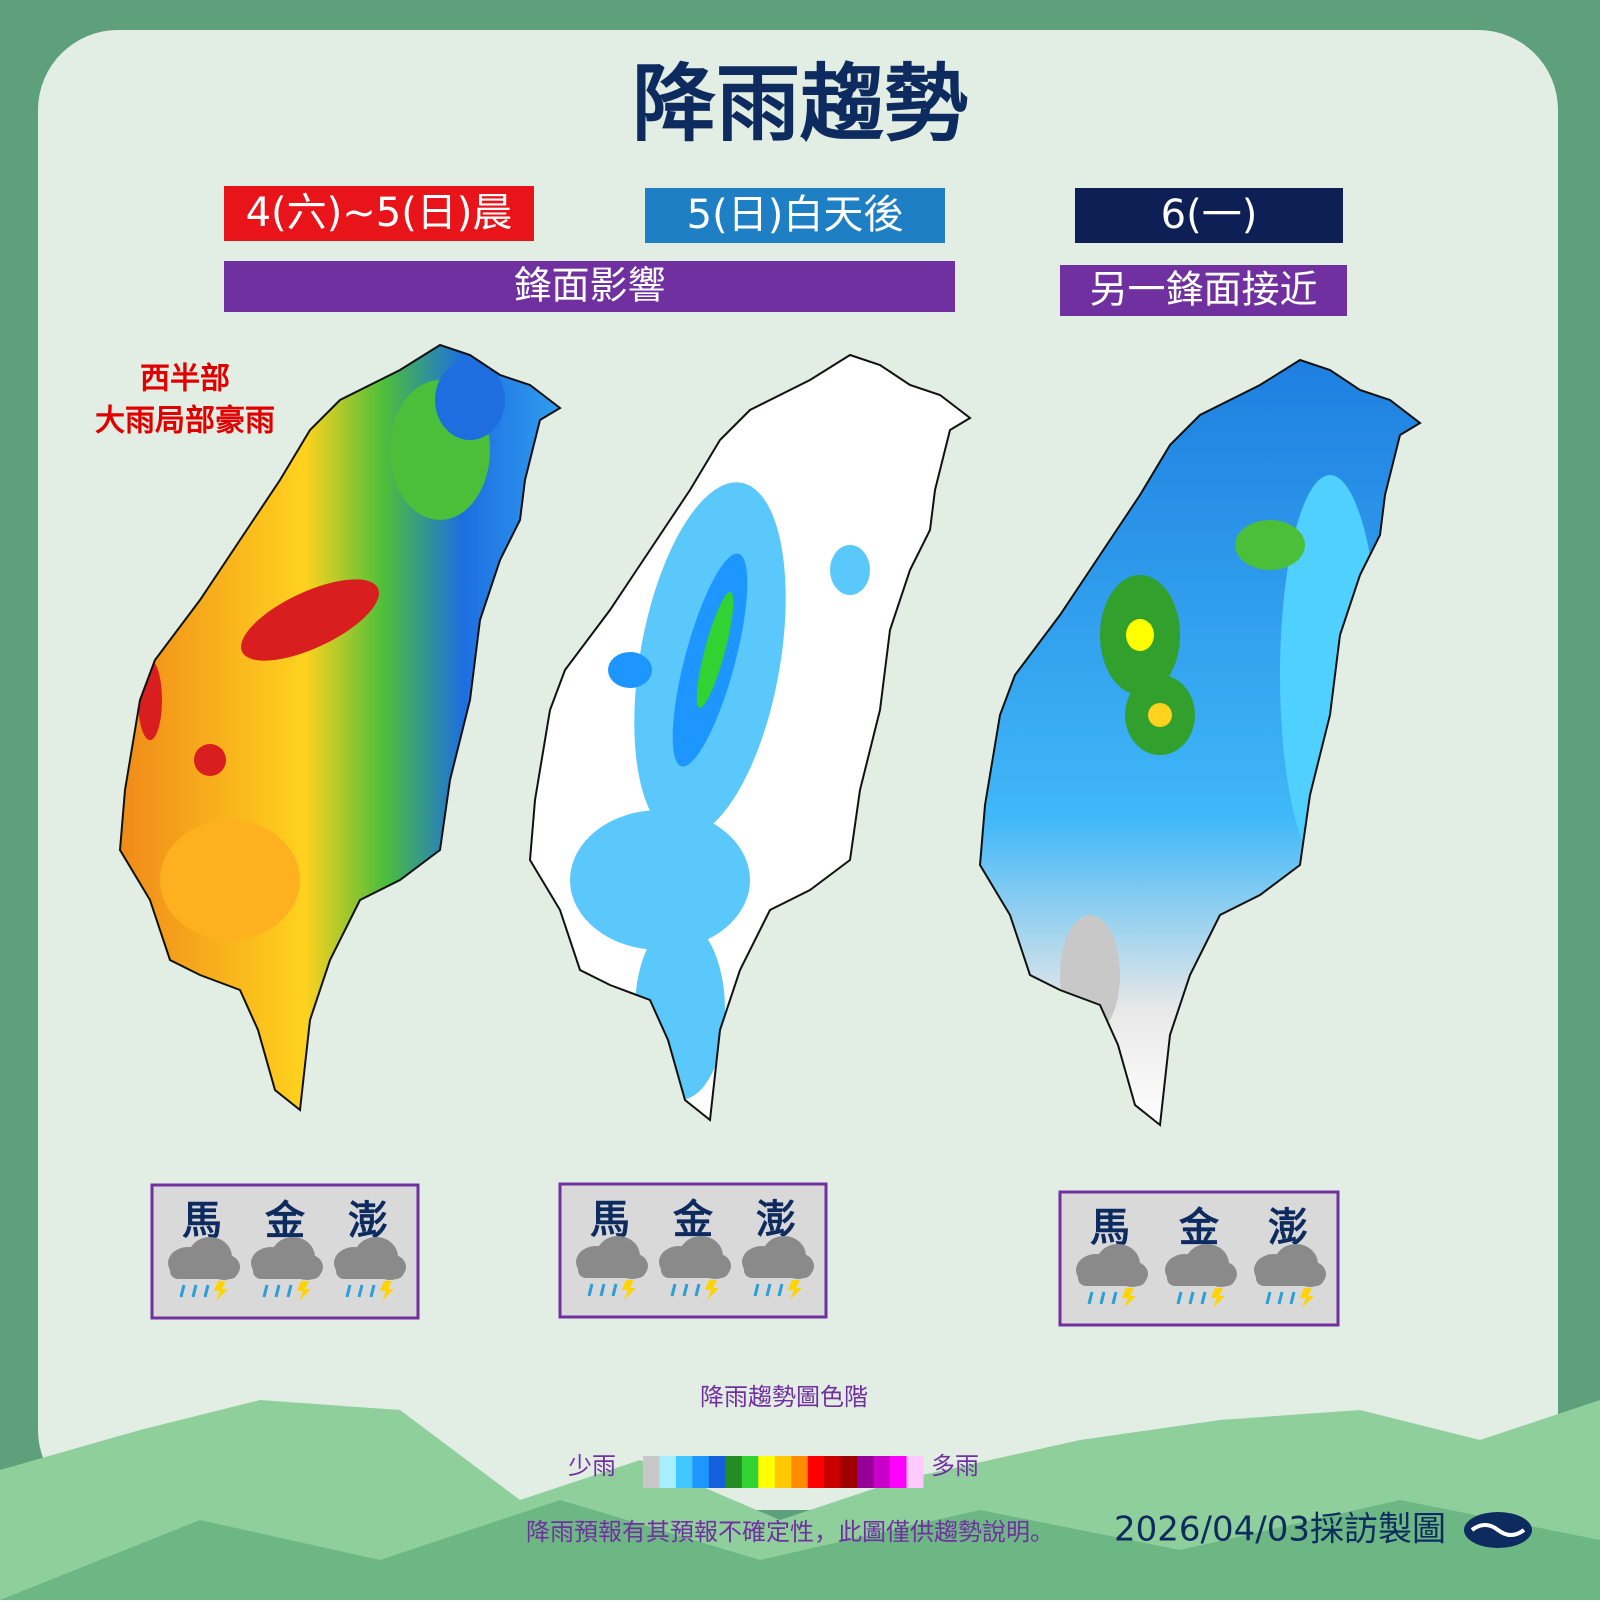 This screenshot has width=1600, height=1604. I want to click on annotation: 西半部, so click(185, 379).